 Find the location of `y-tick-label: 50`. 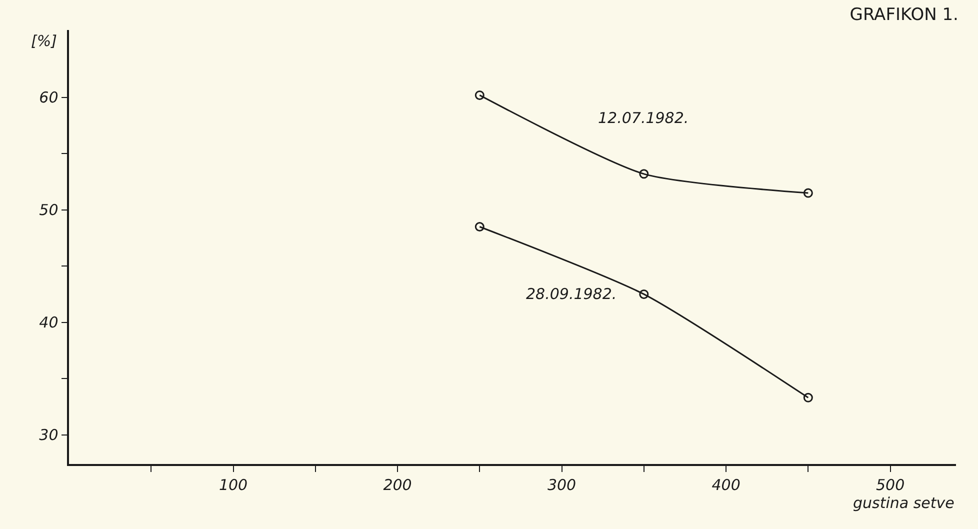

y-tick-label: 50 is located at coordinates (48, 210).